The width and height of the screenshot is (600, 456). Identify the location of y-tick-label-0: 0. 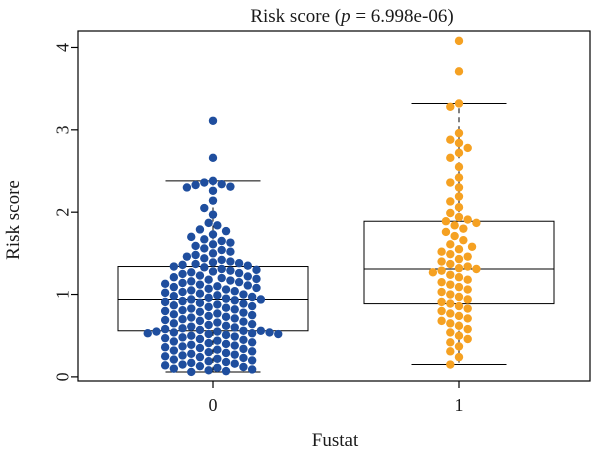
(62, 376).